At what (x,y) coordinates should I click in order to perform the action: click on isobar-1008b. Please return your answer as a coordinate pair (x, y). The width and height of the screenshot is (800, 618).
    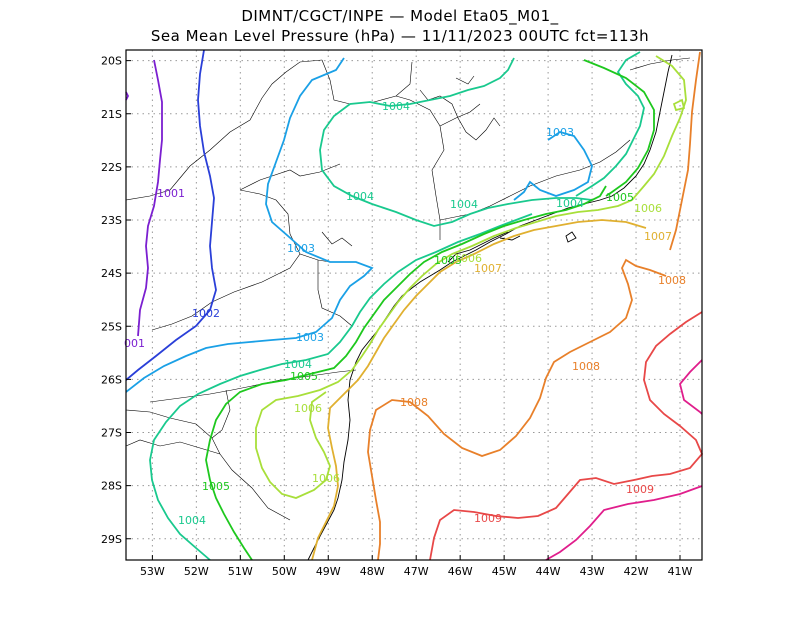
    Looking at the image, I should click on (685, 151).